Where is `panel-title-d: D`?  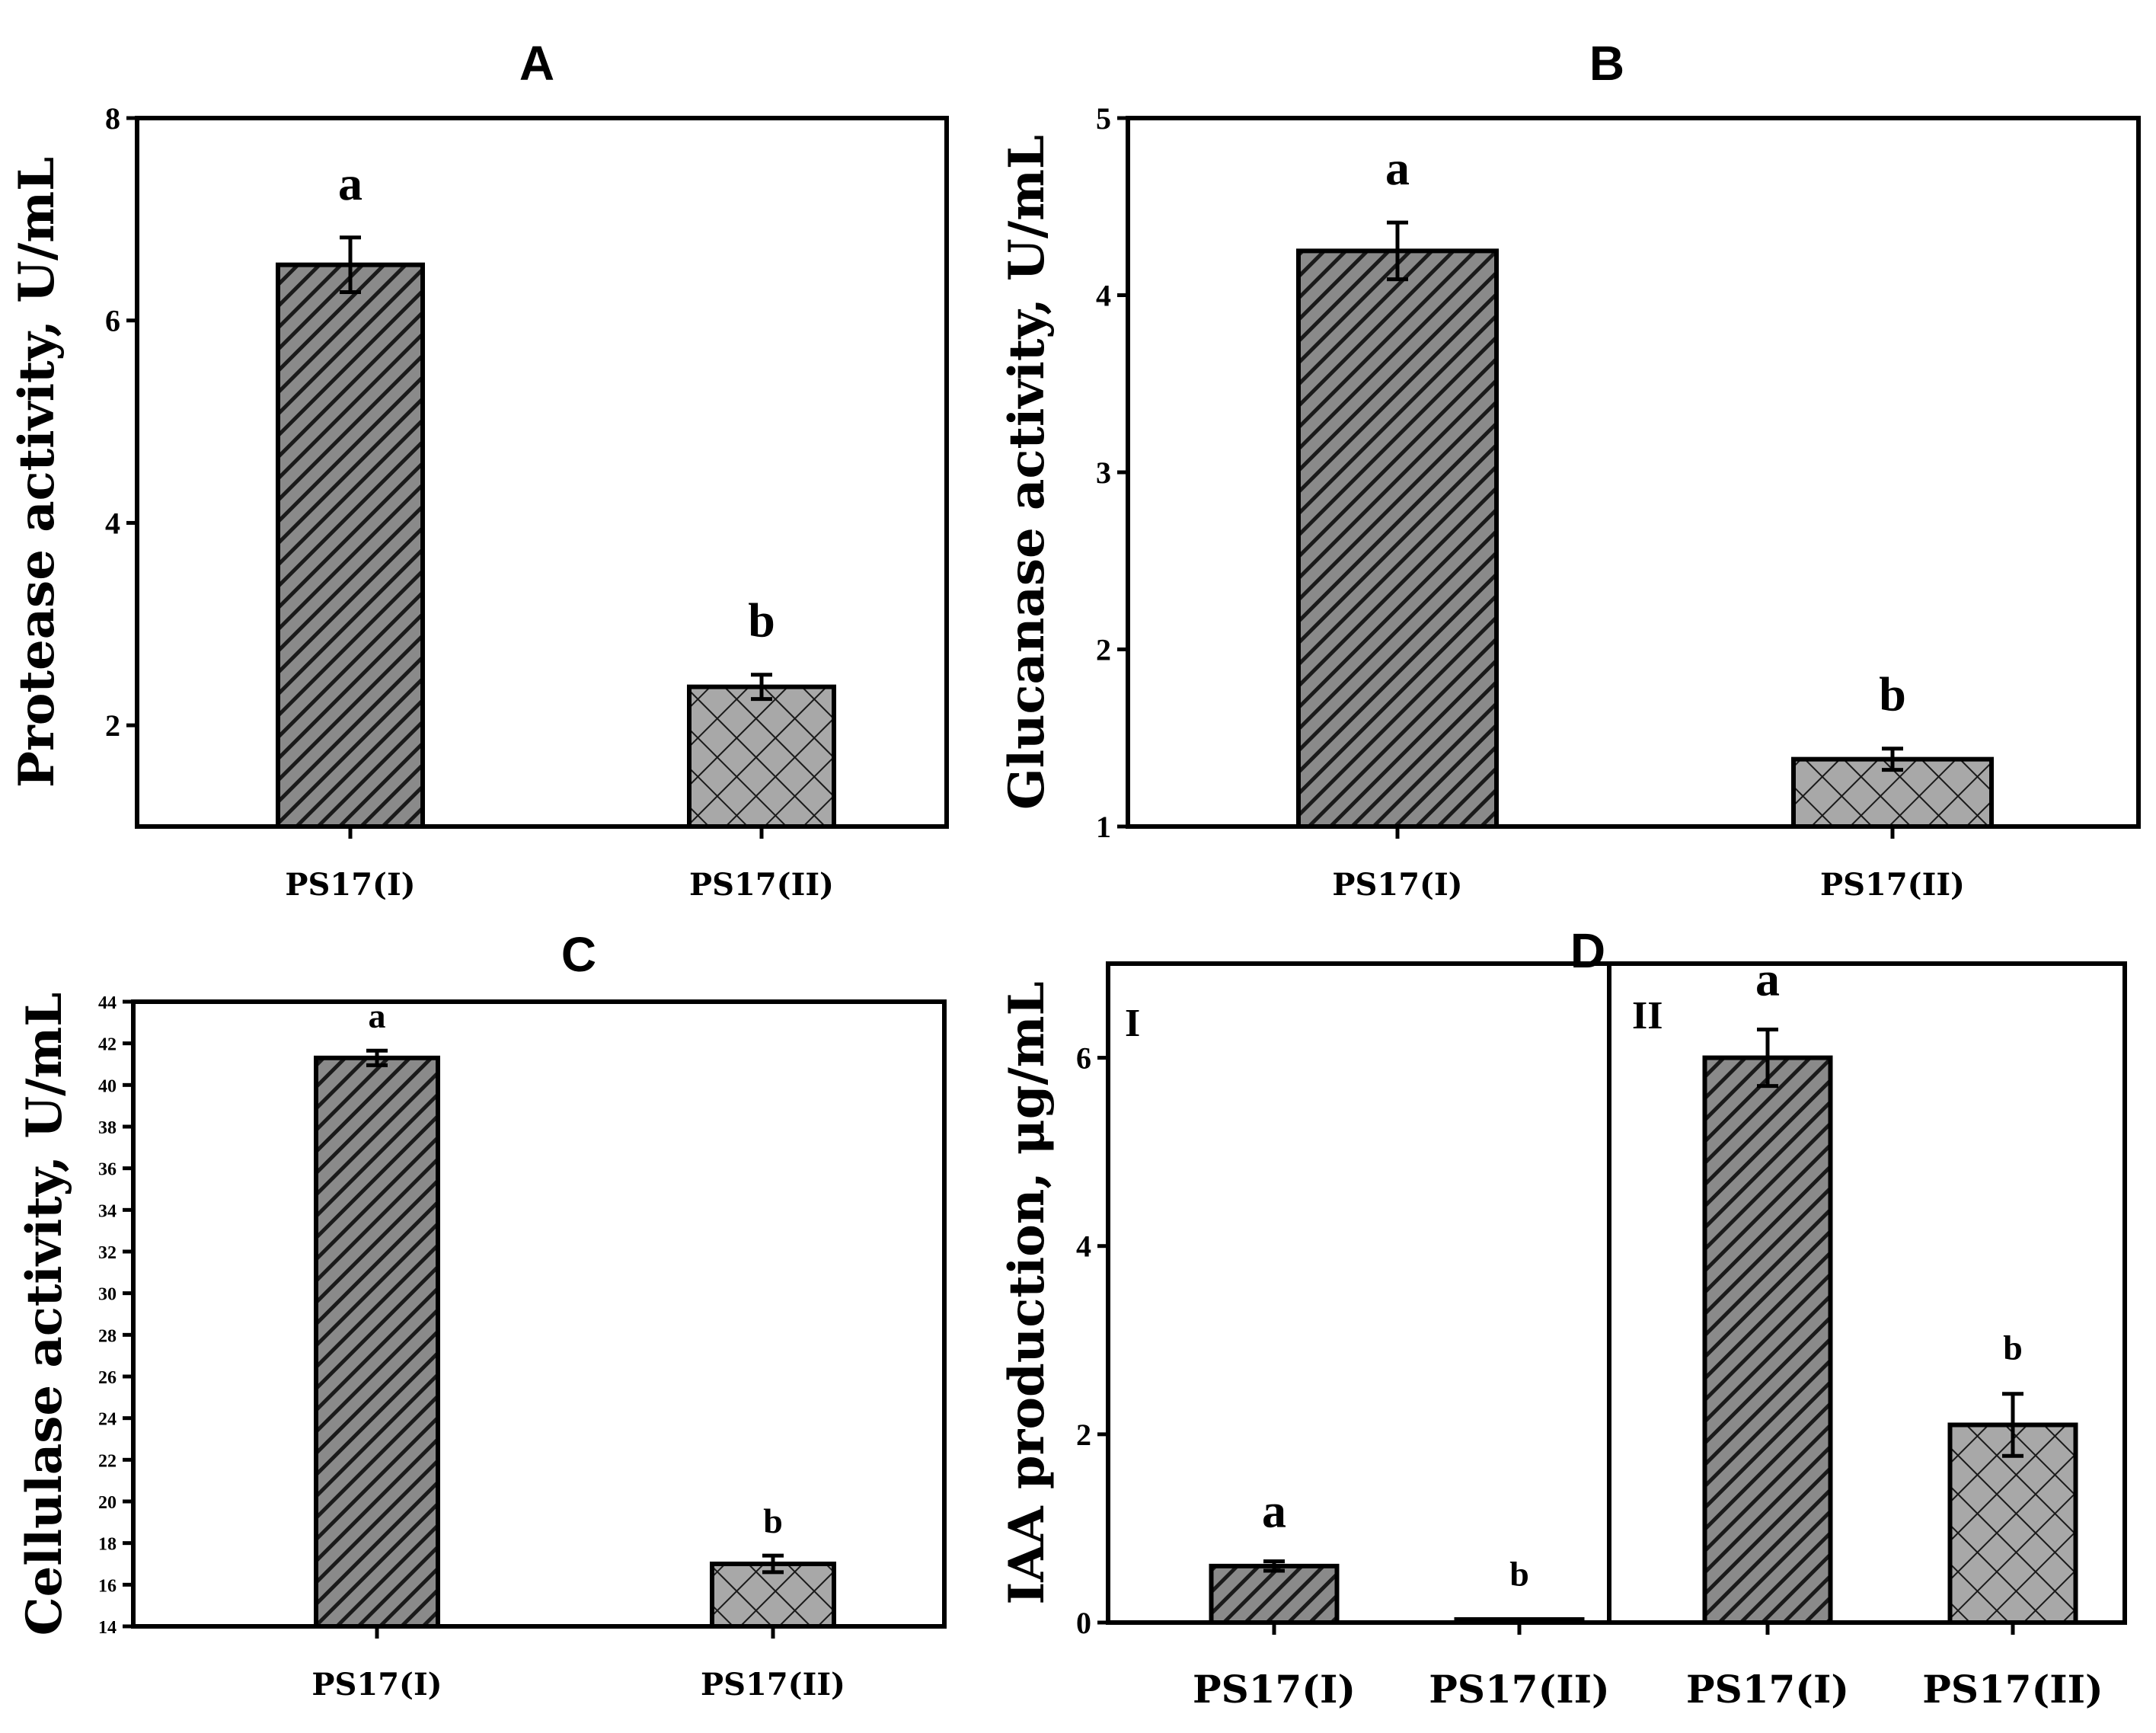
panel-title-d: D is located at coordinates (1587, 950).